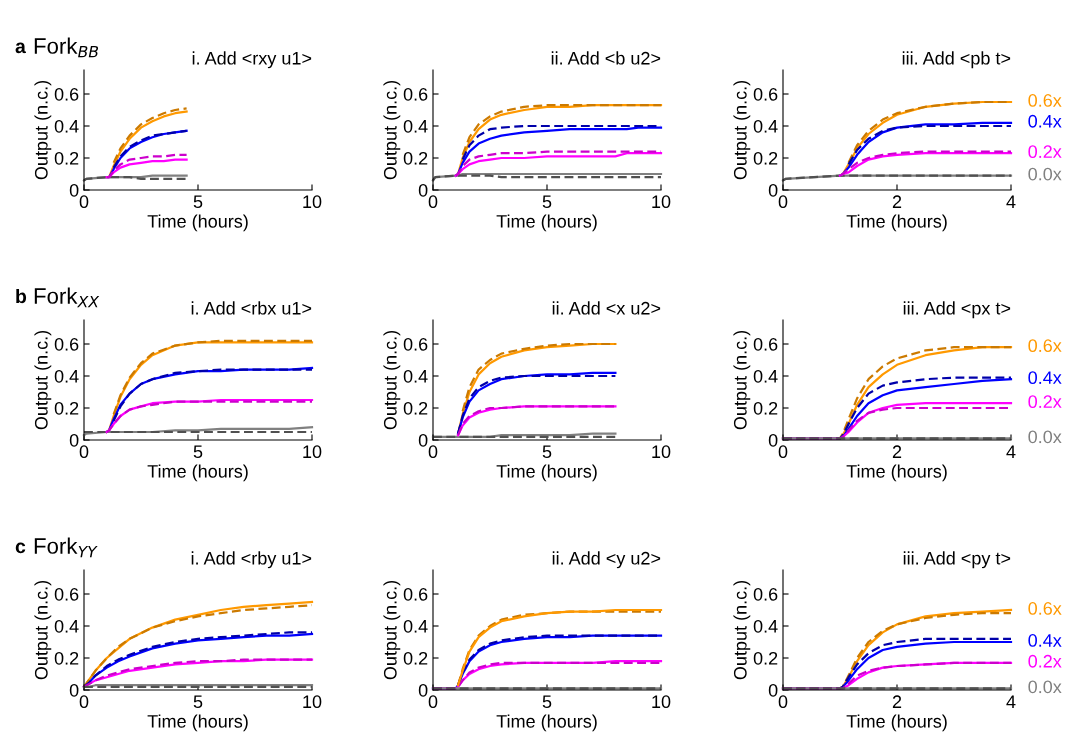 This screenshot has height=753, width=1081. Describe the element at coordinates (252, 60) in the screenshot. I see `chart-title: i. Add <rxy u1>` at that location.